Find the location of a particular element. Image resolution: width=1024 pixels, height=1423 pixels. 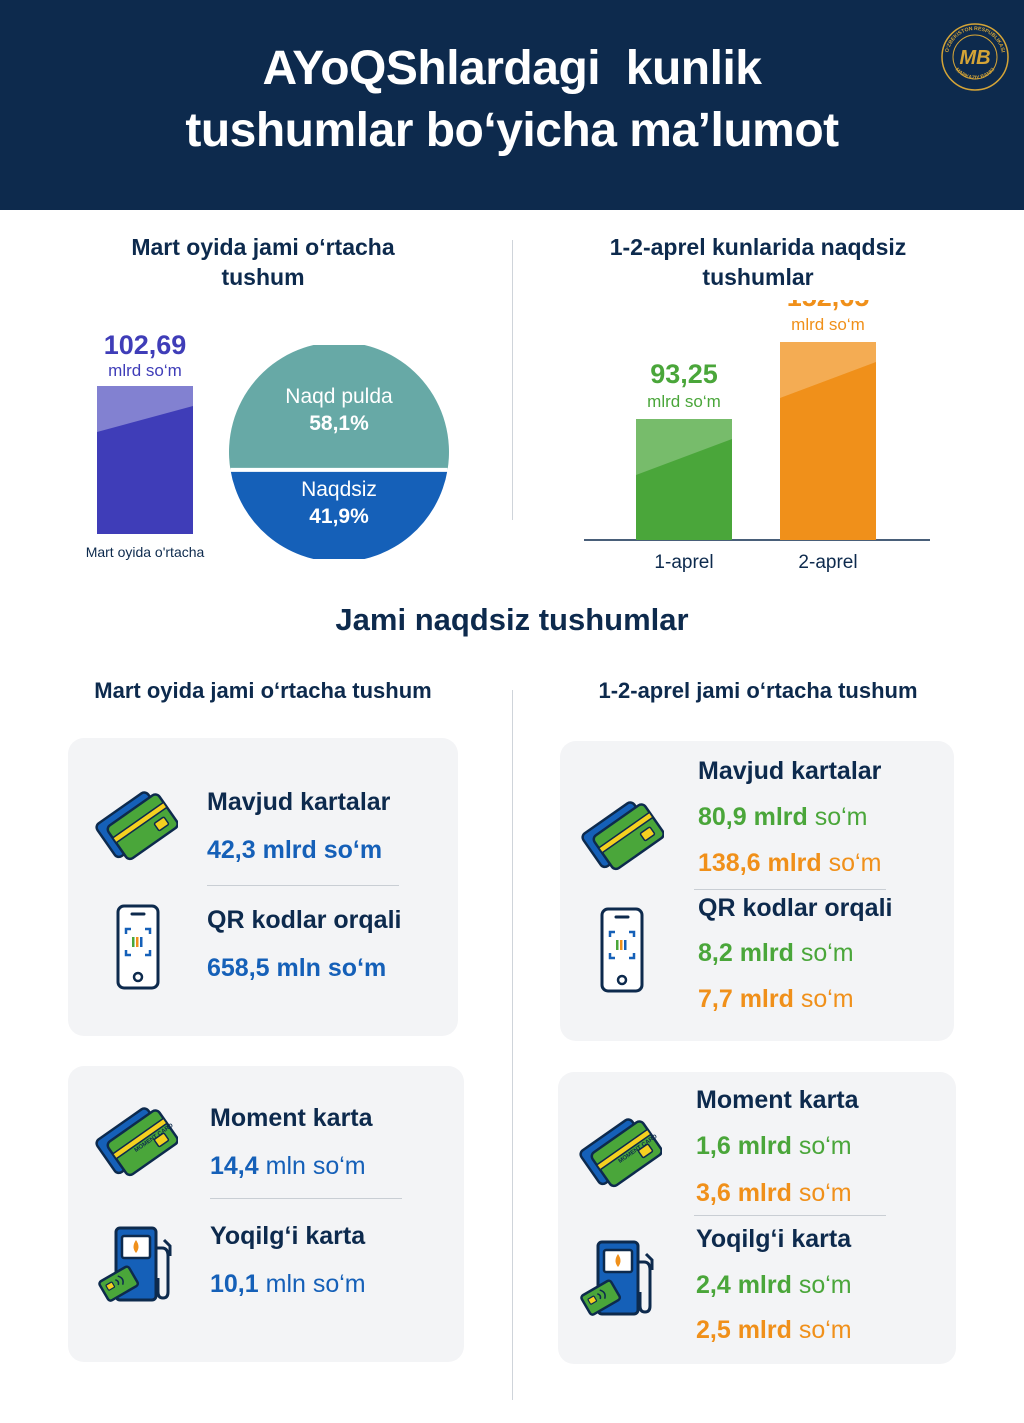

left-top-title-line1: Mart oyida jami o‘rtacha is located at coordinates (263, 247).